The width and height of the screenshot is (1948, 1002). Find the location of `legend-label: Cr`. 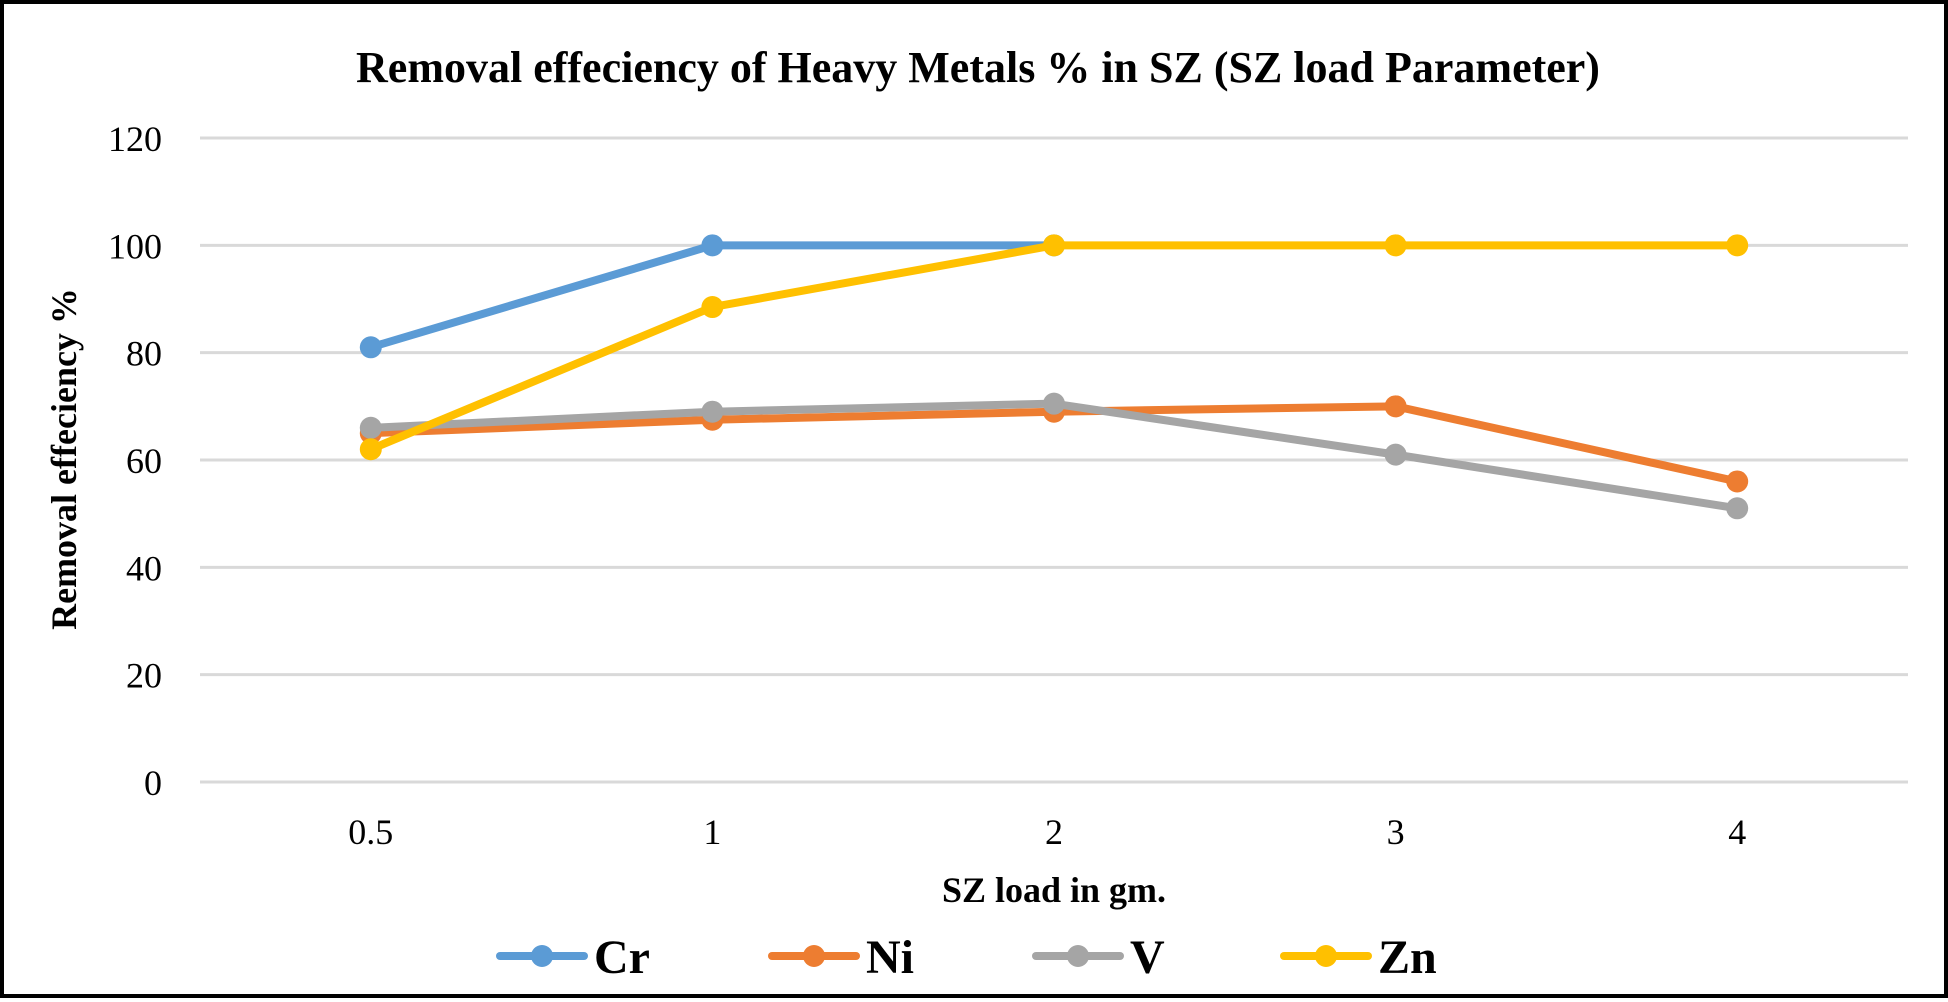

legend-label: Cr is located at coordinates (622, 957).